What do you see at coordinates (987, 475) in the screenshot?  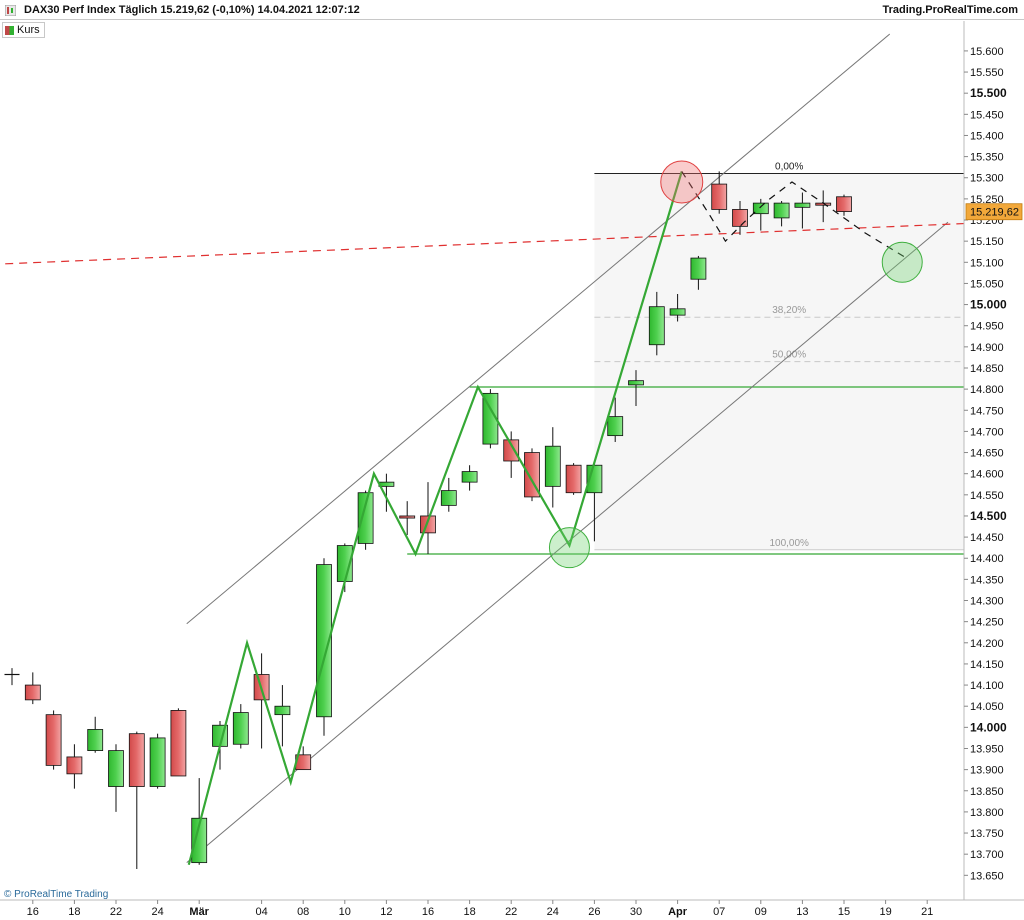 I see `y-tick-label: 14.600` at bounding box center [987, 475].